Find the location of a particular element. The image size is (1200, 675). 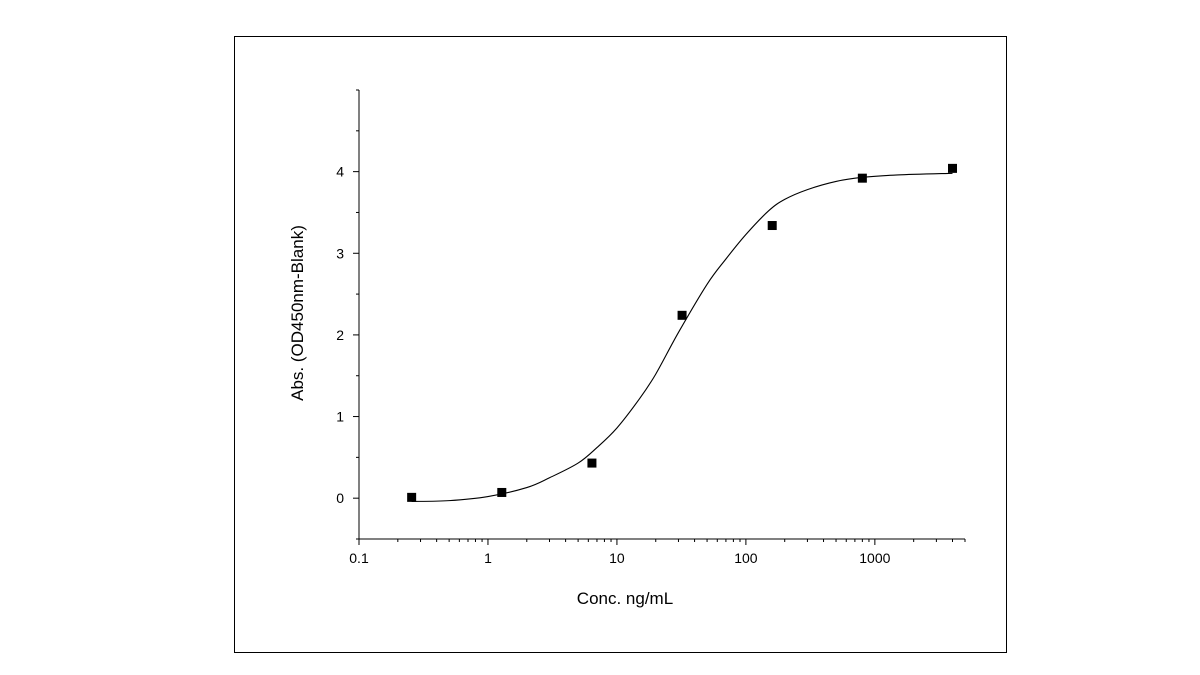

x-tick-label: 10 is located at coordinates (617, 558).